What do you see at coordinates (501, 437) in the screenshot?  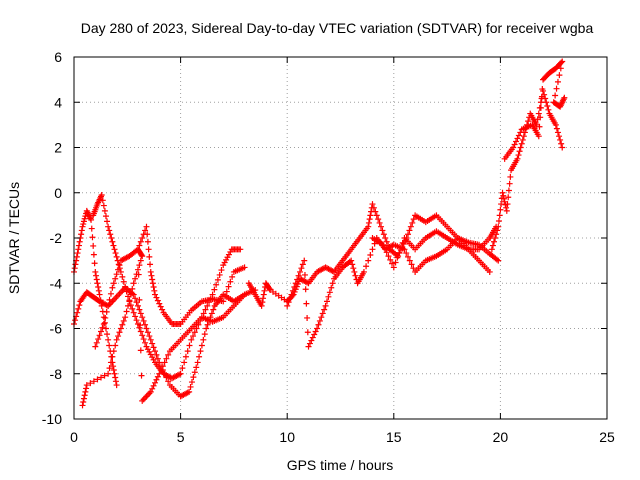 I see `x-tick-label: 20` at bounding box center [501, 437].